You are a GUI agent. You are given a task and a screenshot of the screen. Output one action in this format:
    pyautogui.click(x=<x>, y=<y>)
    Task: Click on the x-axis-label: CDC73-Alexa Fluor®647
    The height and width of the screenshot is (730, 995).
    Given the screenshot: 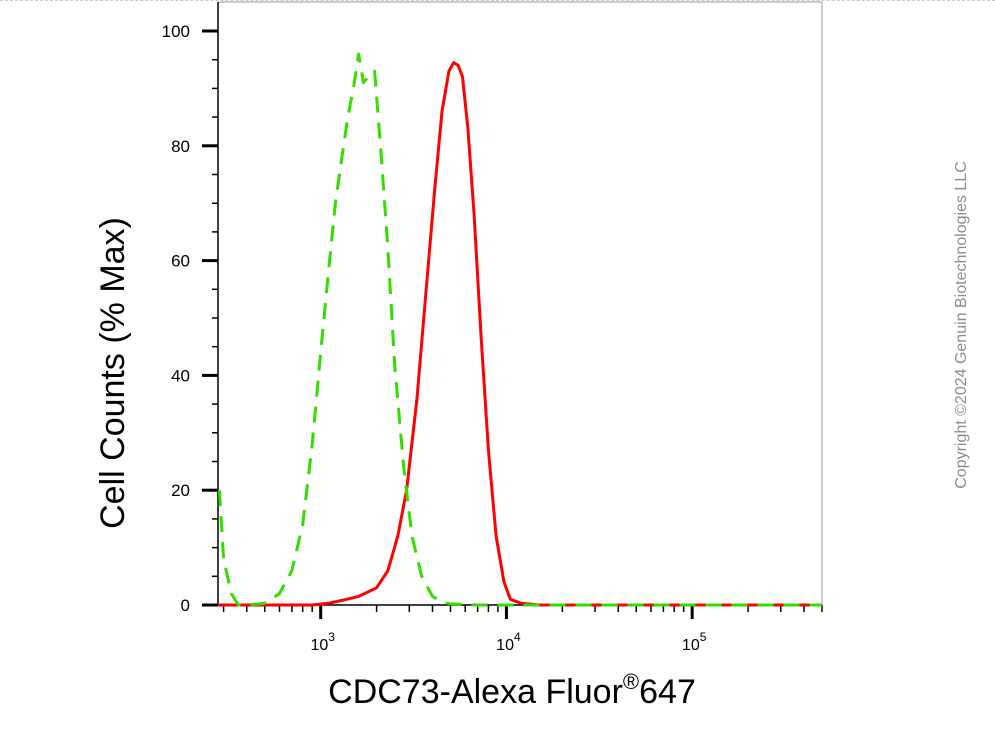 What is the action you would take?
    pyautogui.click(x=512, y=690)
    